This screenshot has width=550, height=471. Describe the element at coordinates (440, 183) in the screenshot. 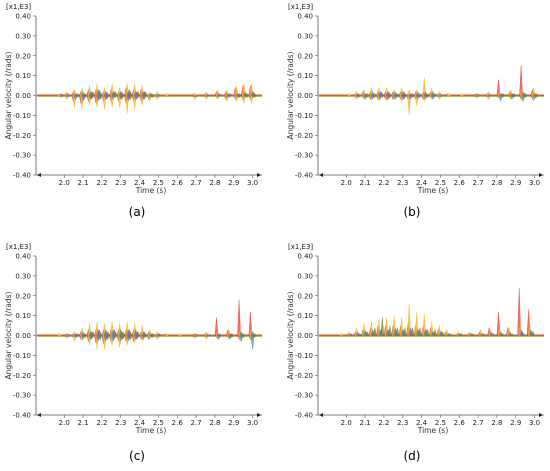

I see `x-tick-label: 2.5` at that location.